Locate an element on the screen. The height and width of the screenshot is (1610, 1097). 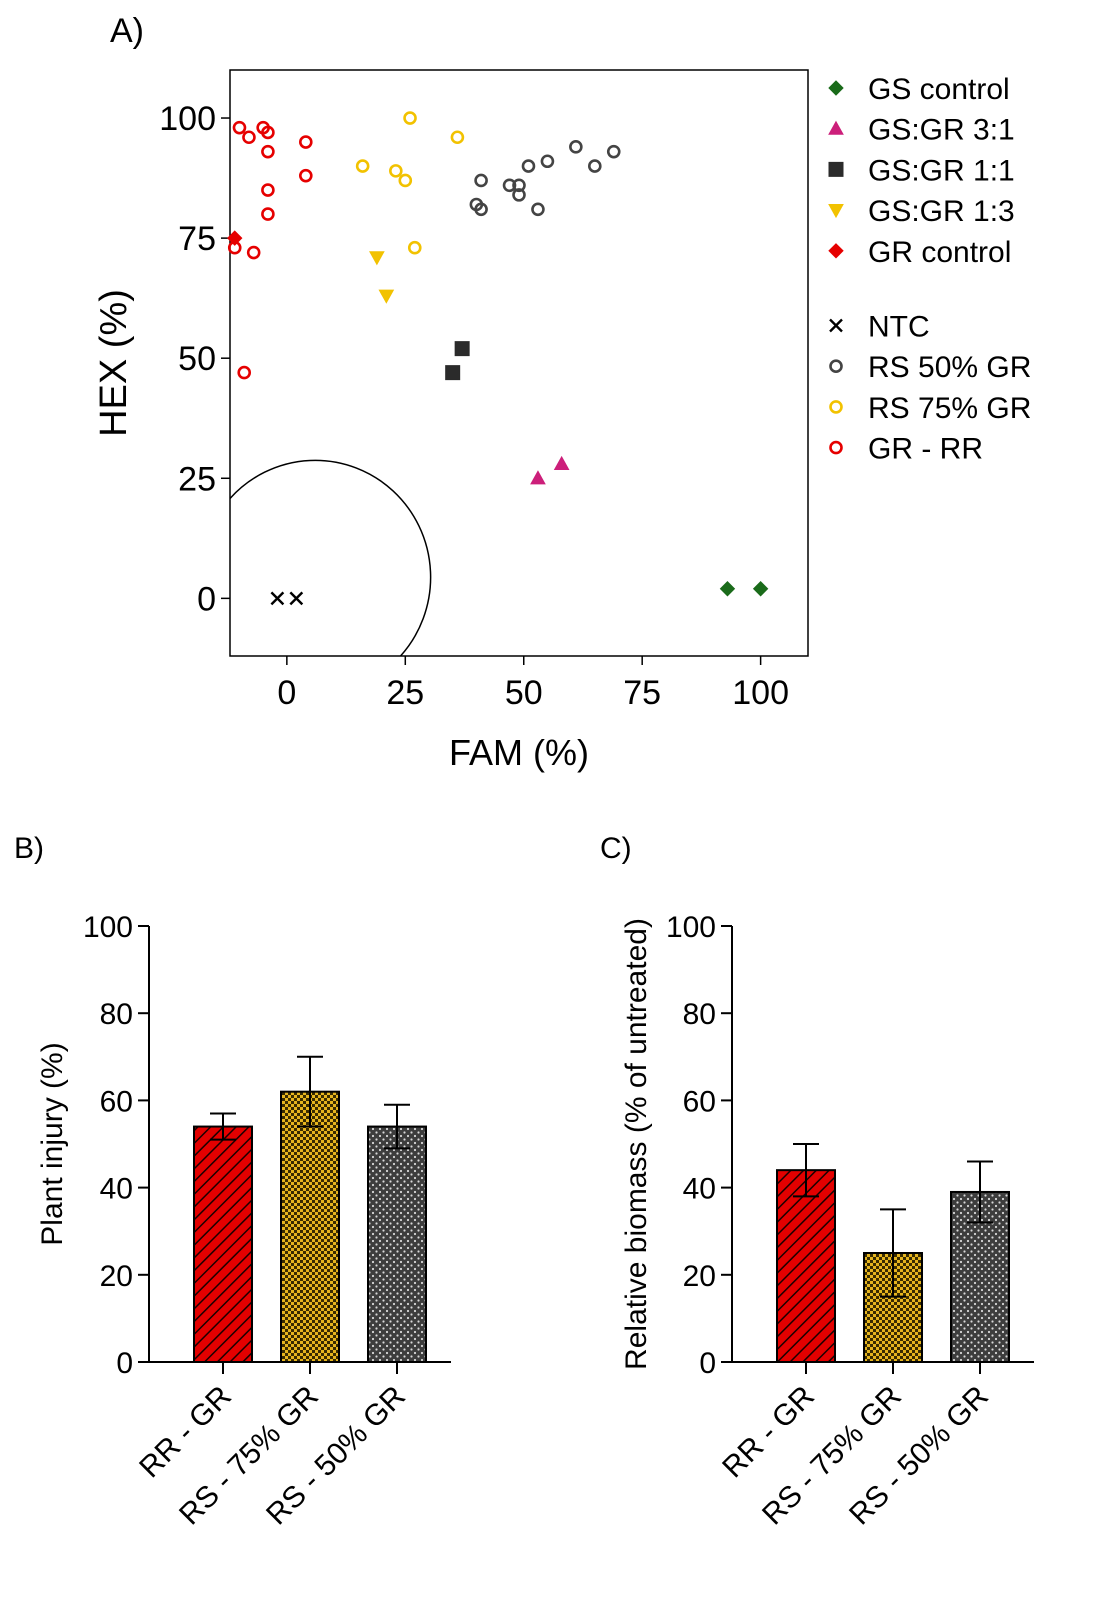
series-gr-rr is located at coordinates (270, 250).